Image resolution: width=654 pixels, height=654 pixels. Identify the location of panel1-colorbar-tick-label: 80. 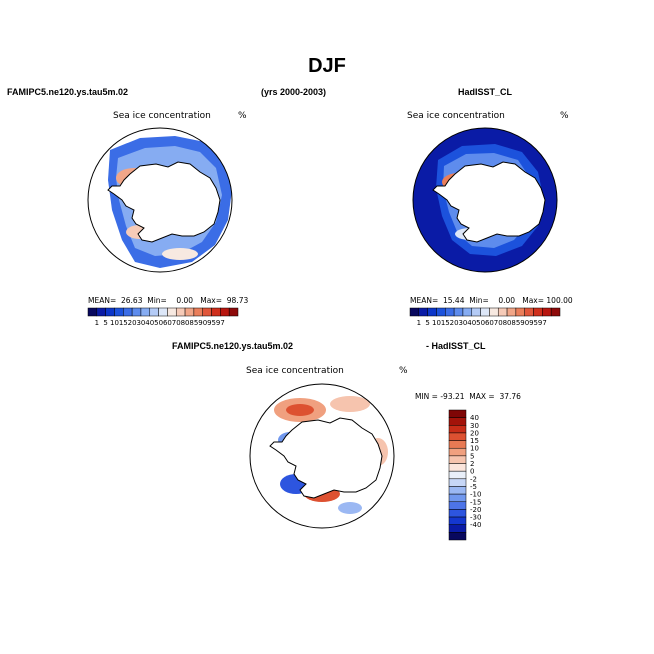
(185, 323).